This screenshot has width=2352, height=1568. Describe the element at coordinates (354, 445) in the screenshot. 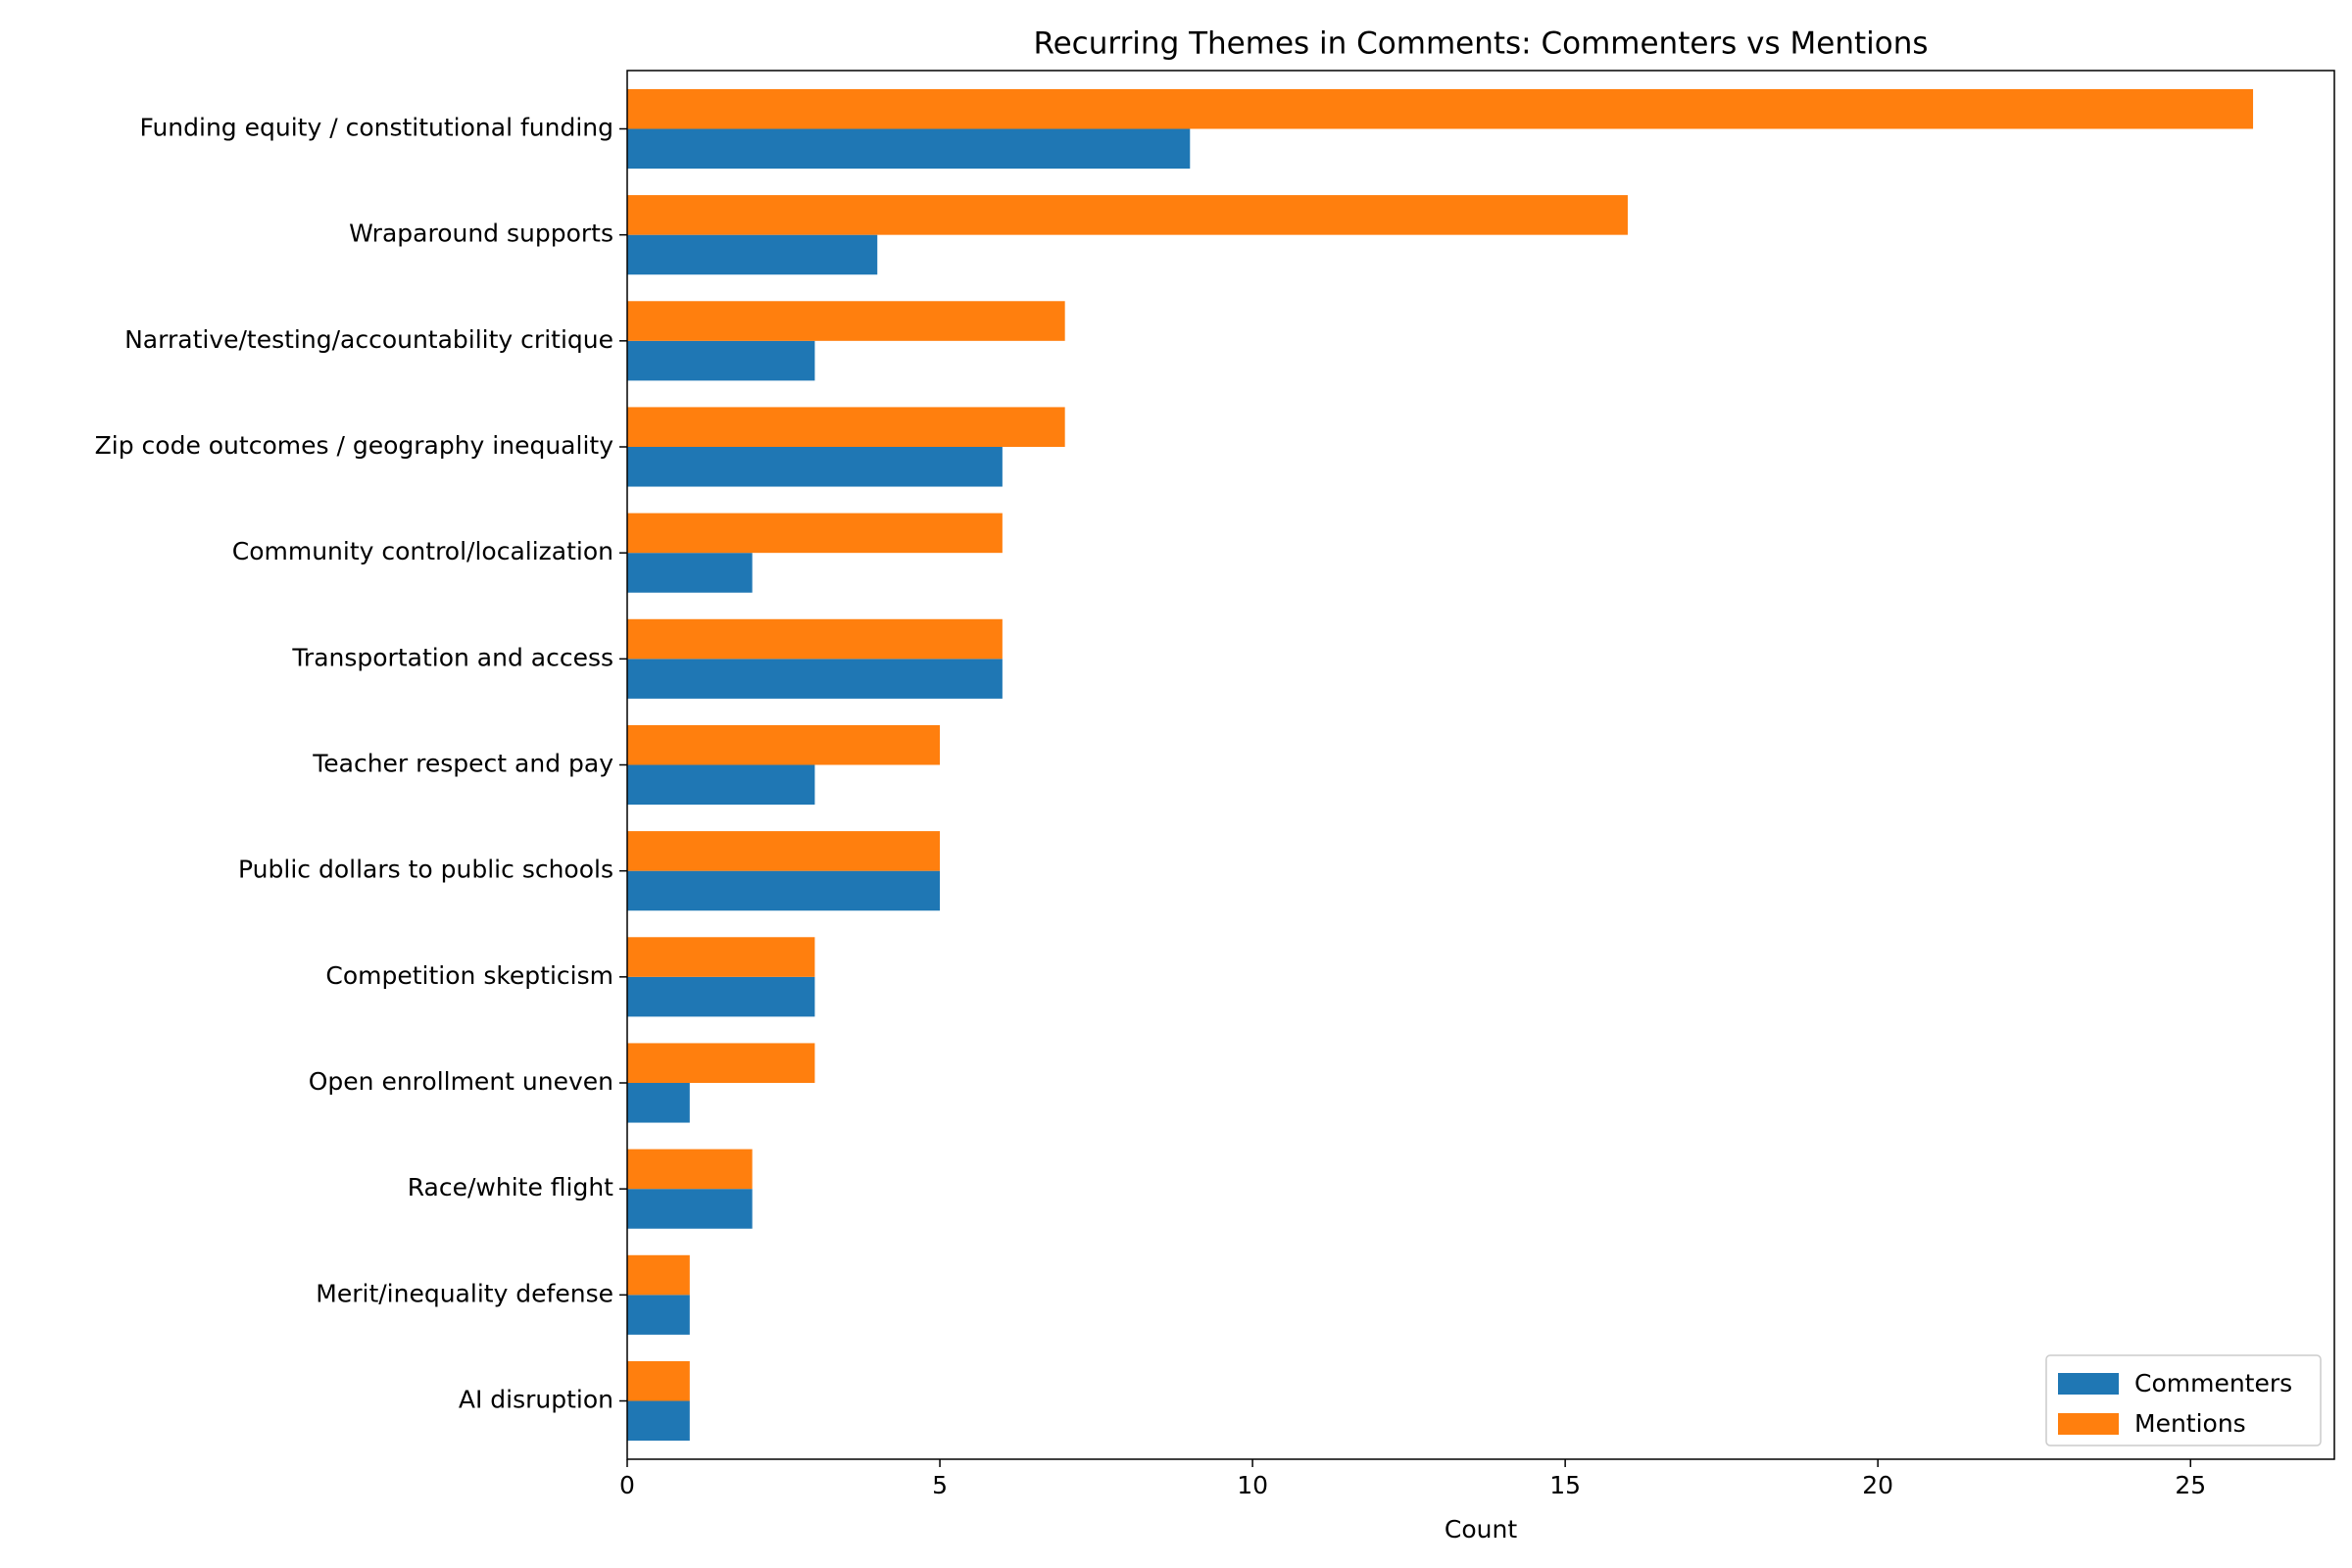

I see `y-tick-label: Zip code outcomes / geography inequality` at that location.